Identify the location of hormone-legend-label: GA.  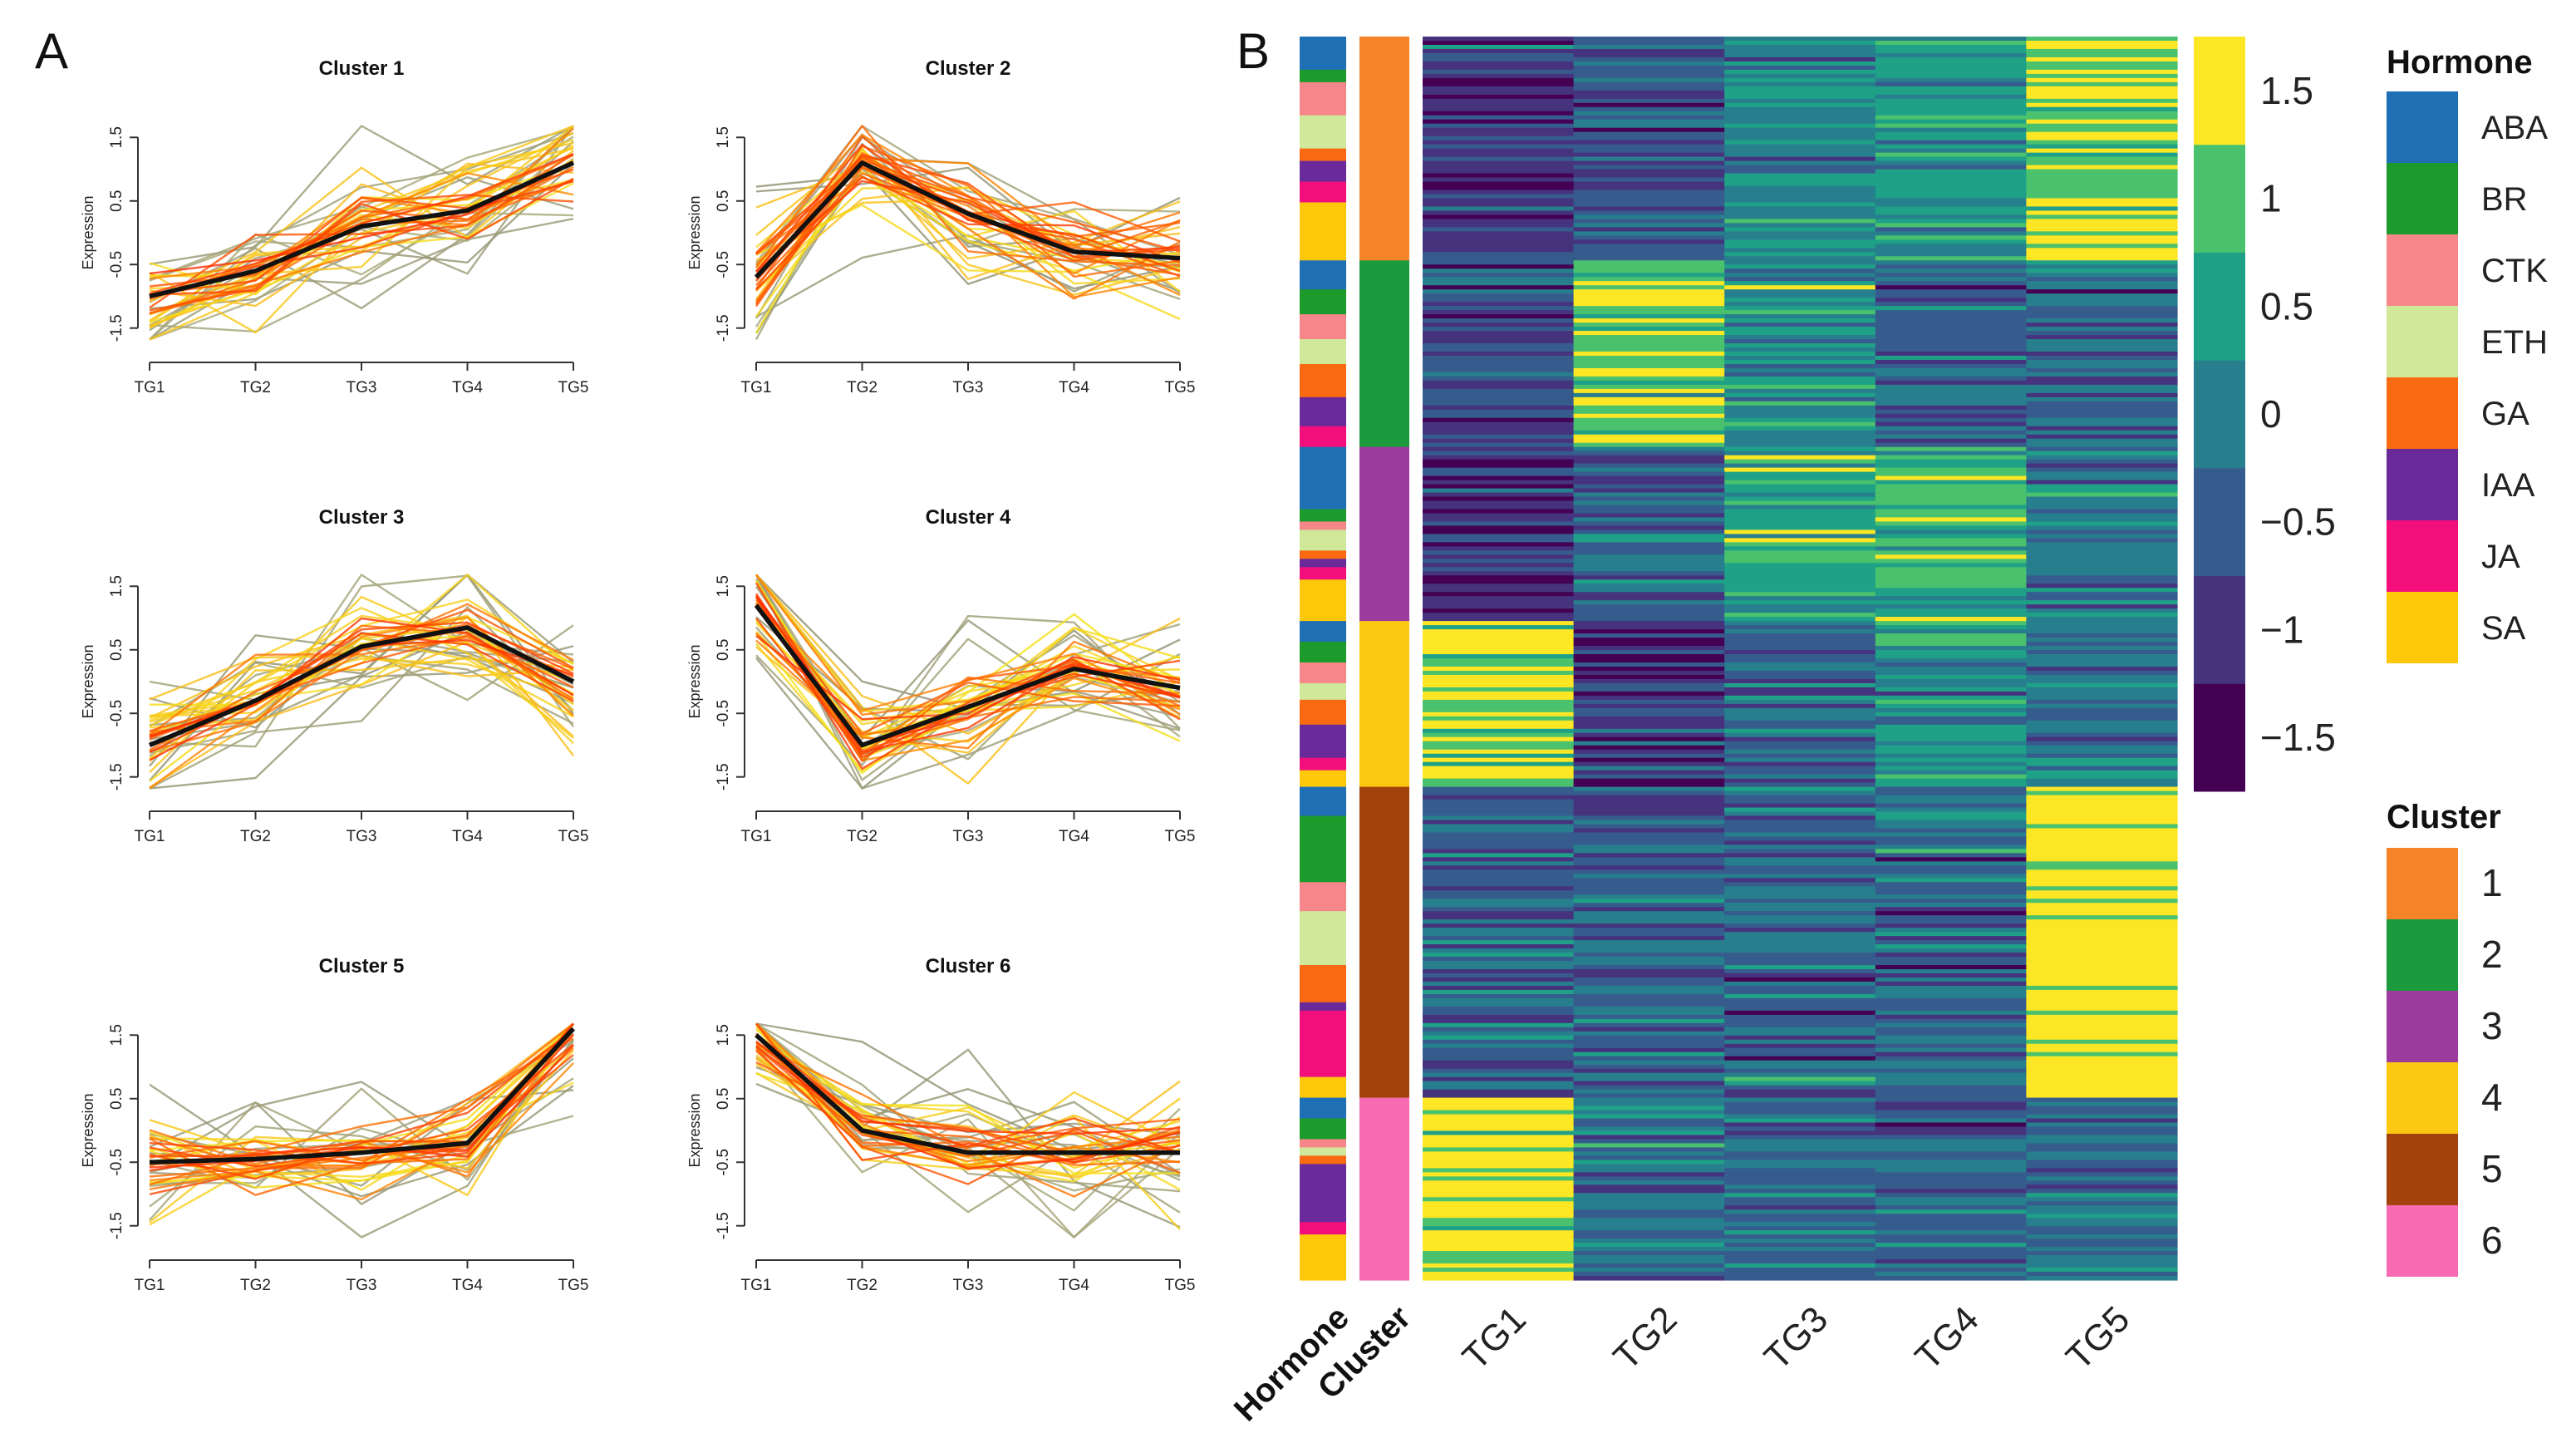
(2505, 414).